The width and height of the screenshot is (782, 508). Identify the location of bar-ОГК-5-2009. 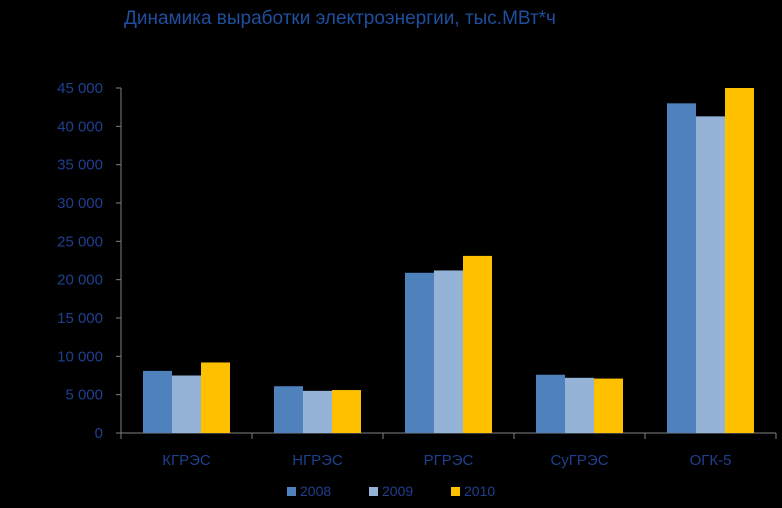
(710, 274).